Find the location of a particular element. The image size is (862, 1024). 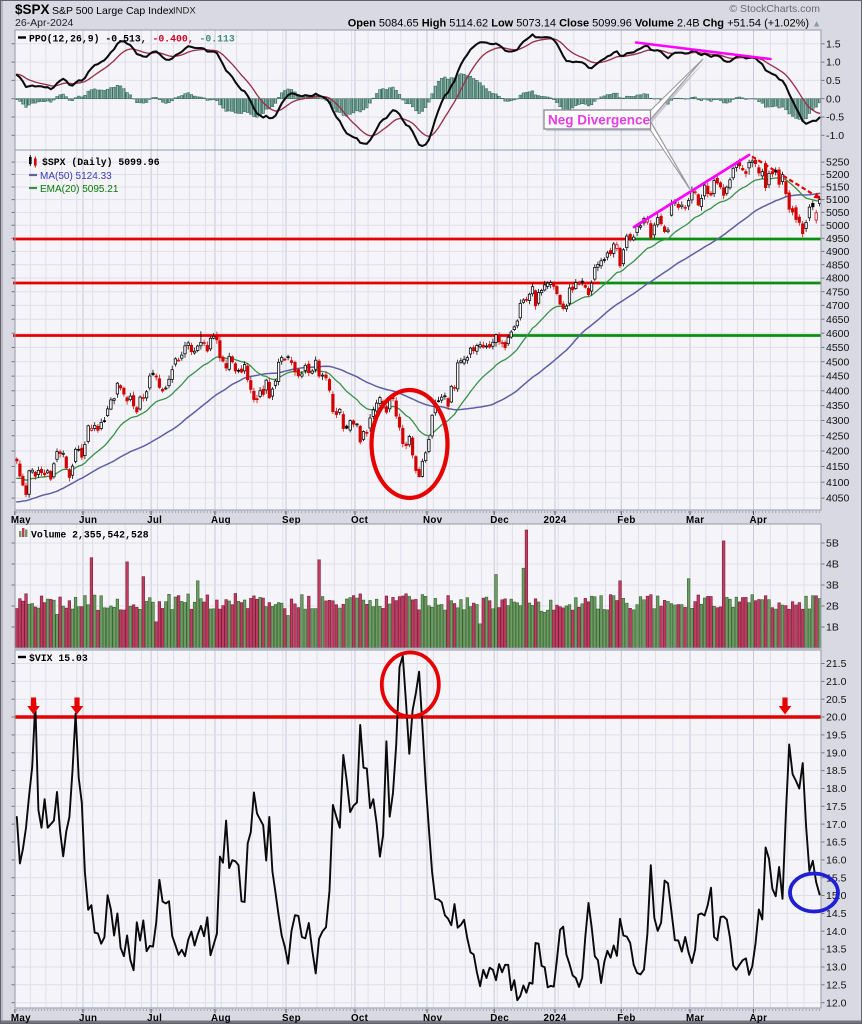

svg-text: S&P 500 Large Cap Index is located at coordinates (113, 11).